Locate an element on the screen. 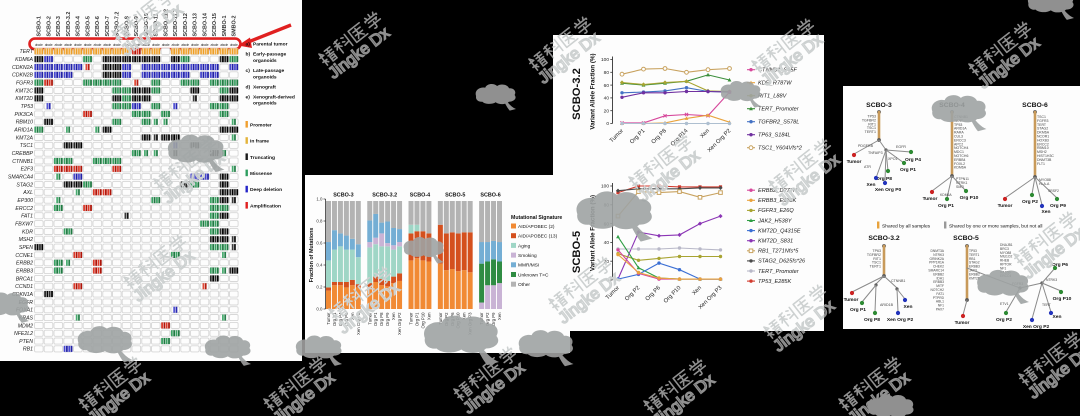 The image size is (1080, 416). svg-text: Xenograft-derived is located at coordinates (274, 97).